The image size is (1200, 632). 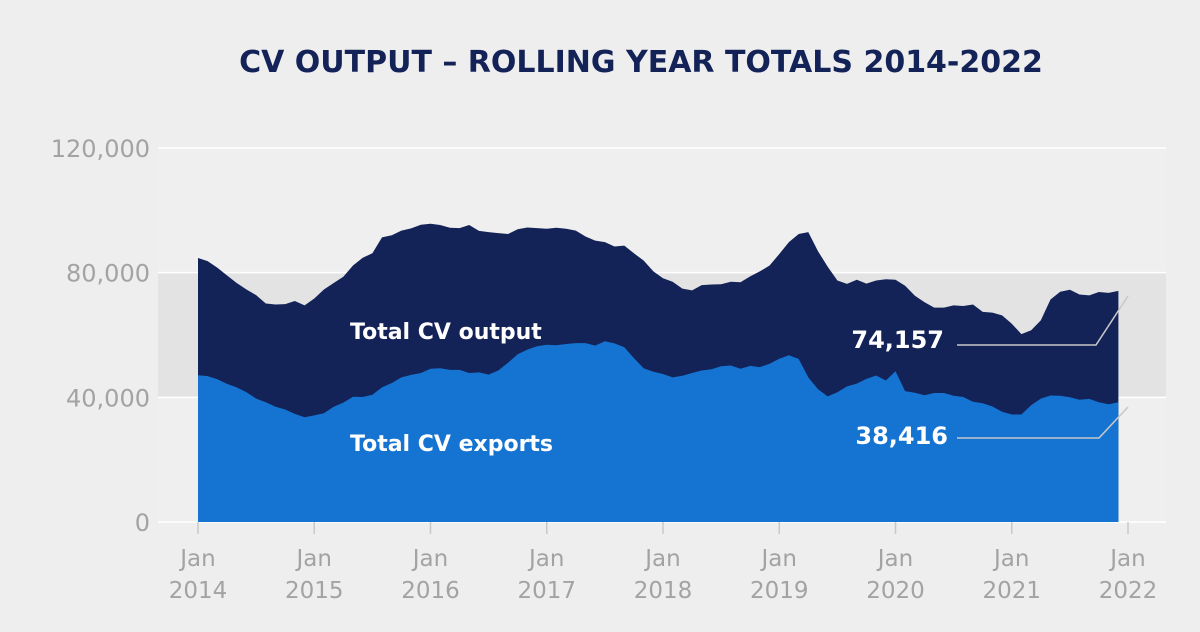 What do you see at coordinates (1128, 591) in the screenshot?
I see `x-tick-label-year: 2022` at bounding box center [1128, 591].